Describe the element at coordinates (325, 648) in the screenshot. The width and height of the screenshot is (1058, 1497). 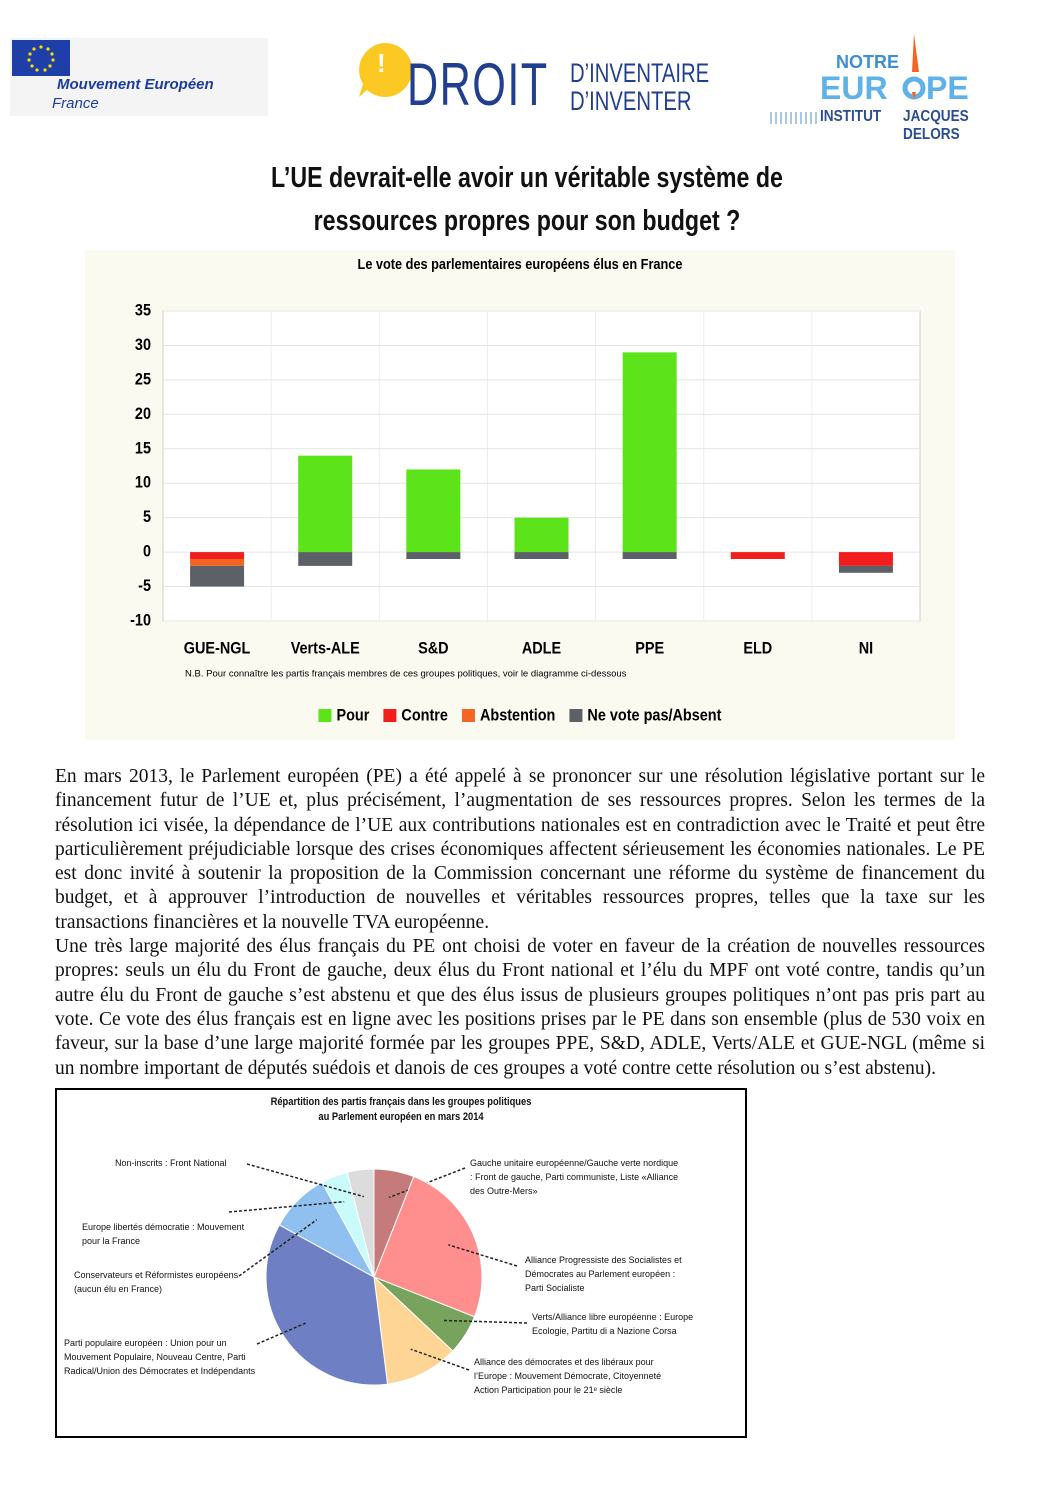
I see `x-tick-label: Verts-ALE` at that location.